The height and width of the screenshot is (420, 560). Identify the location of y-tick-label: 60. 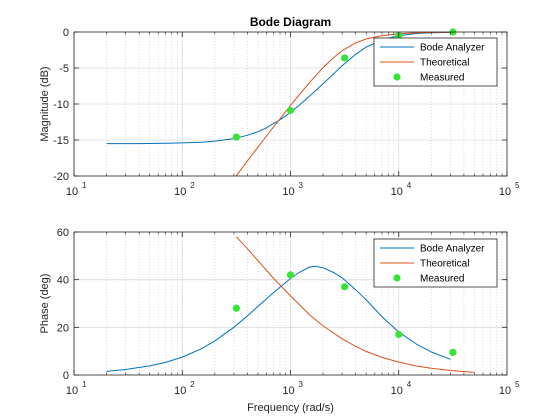
(63, 233).